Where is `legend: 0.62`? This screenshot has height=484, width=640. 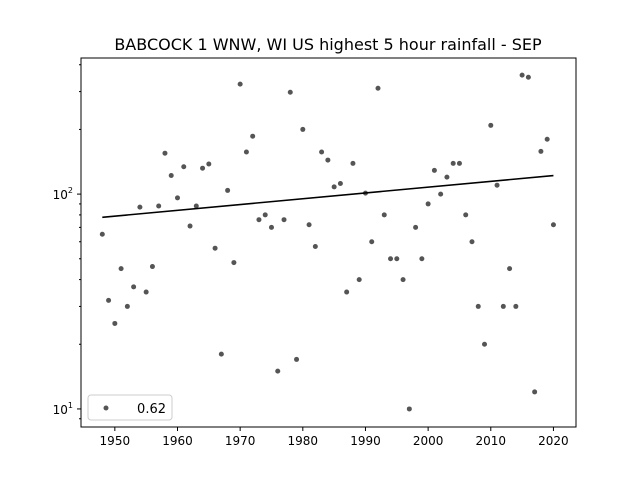 legend: 0.62 is located at coordinates (130, 407).